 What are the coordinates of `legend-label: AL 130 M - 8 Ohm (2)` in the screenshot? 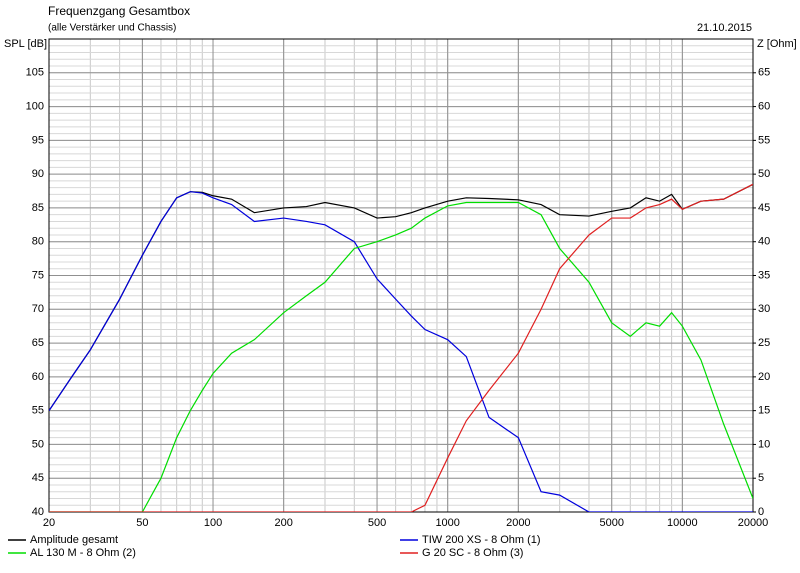 It's located at (83, 553).